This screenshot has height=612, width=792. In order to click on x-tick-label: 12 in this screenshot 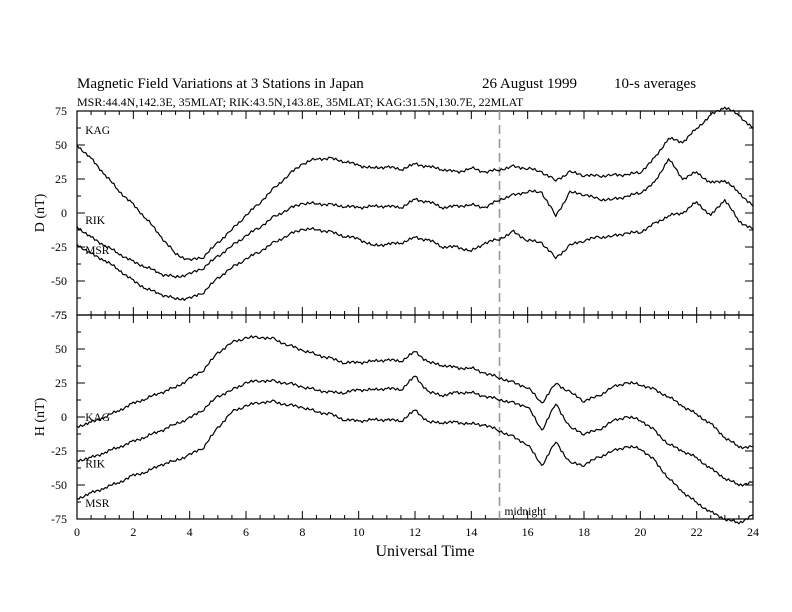, I will do `click(415, 532)`.